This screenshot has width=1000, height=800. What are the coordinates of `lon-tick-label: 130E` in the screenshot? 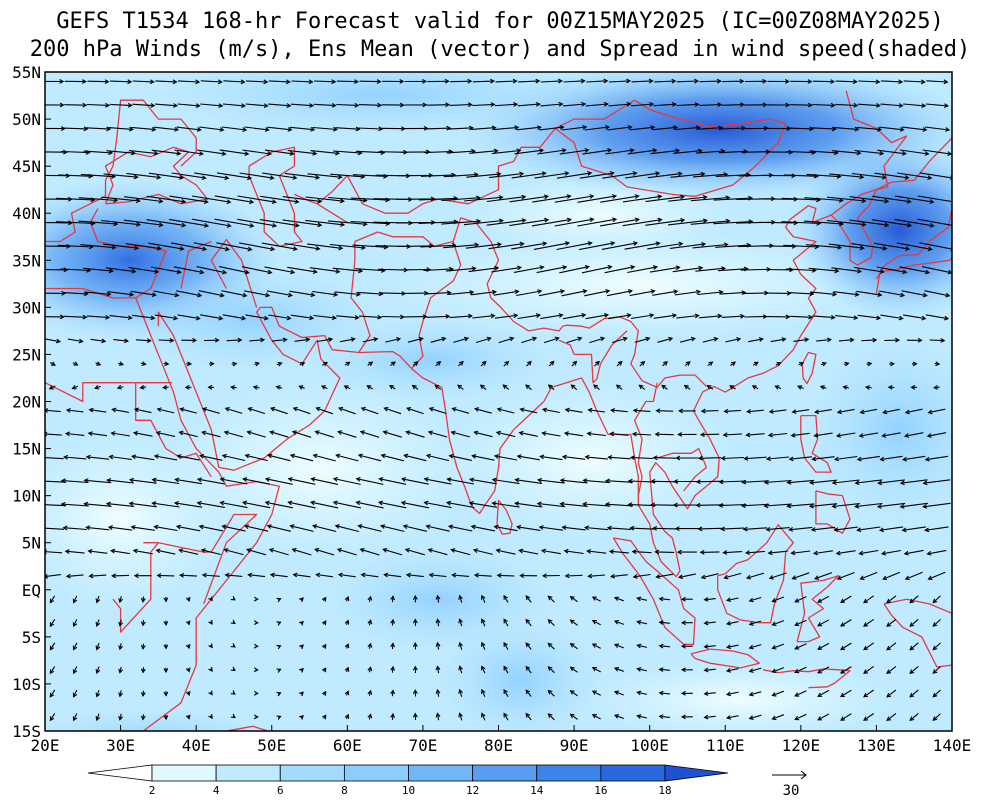 It's located at (876, 745).